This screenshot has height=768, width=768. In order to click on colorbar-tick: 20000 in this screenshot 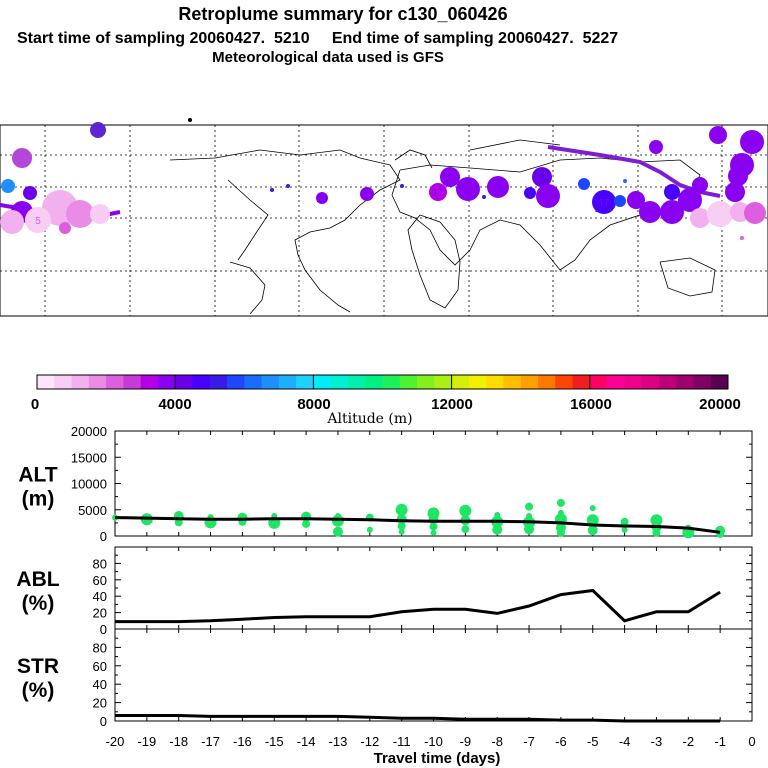, I will do `click(720, 404)`.